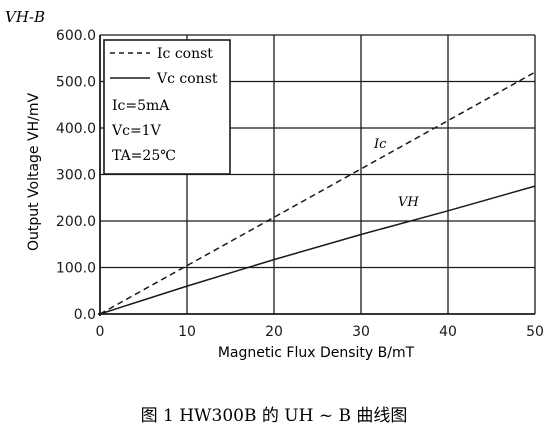  What do you see at coordinates (185, 54) in the screenshot?
I see `legend-entry-ic: Ic const` at bounding box center [185, 54].